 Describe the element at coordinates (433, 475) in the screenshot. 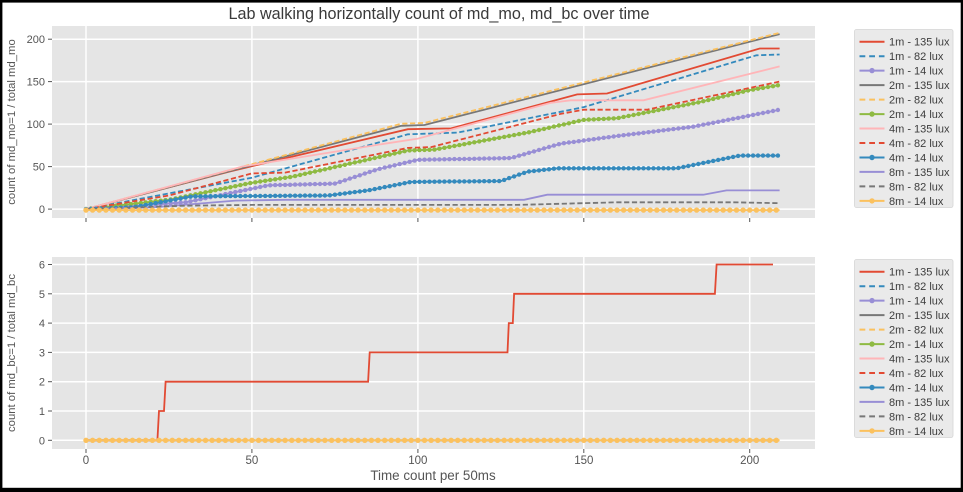

I see `svg-text: Time count per 50ms` at that location.